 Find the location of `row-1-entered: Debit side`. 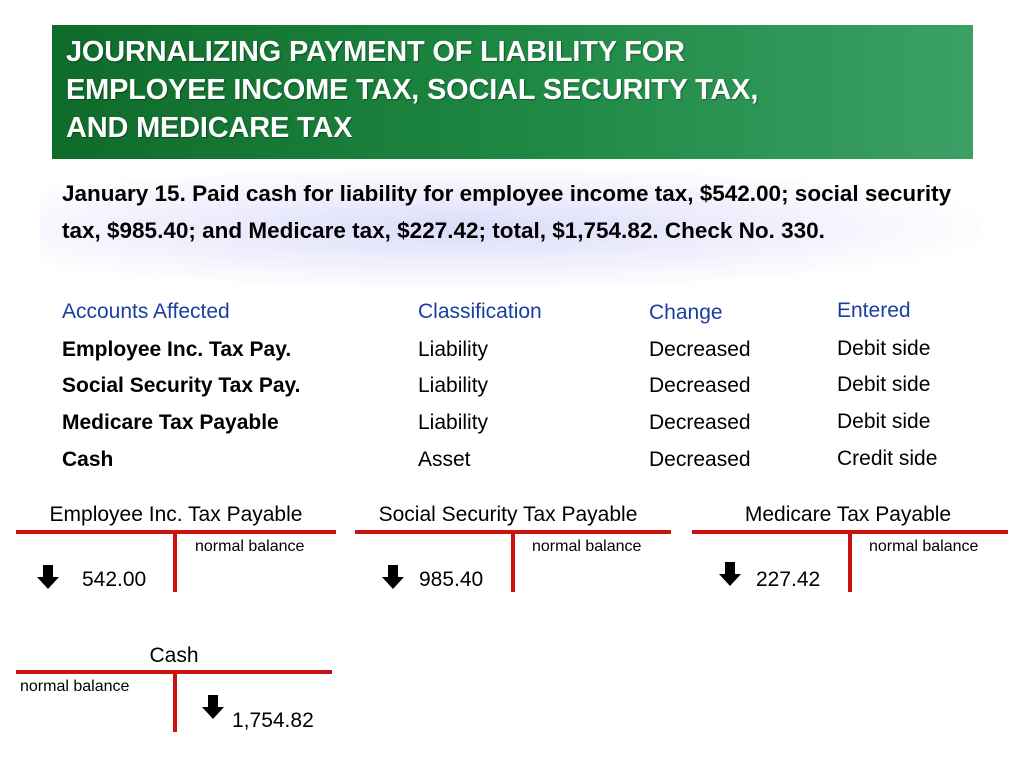

row-1-entered: Debit side is located at coordinates (884, 348).